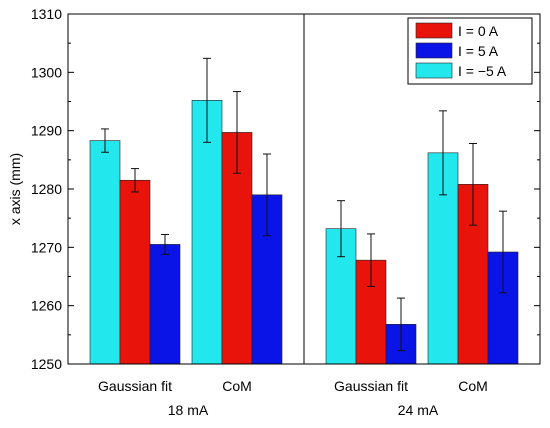  I want to click on legend-label: I = −5 A, so click(482, 71).